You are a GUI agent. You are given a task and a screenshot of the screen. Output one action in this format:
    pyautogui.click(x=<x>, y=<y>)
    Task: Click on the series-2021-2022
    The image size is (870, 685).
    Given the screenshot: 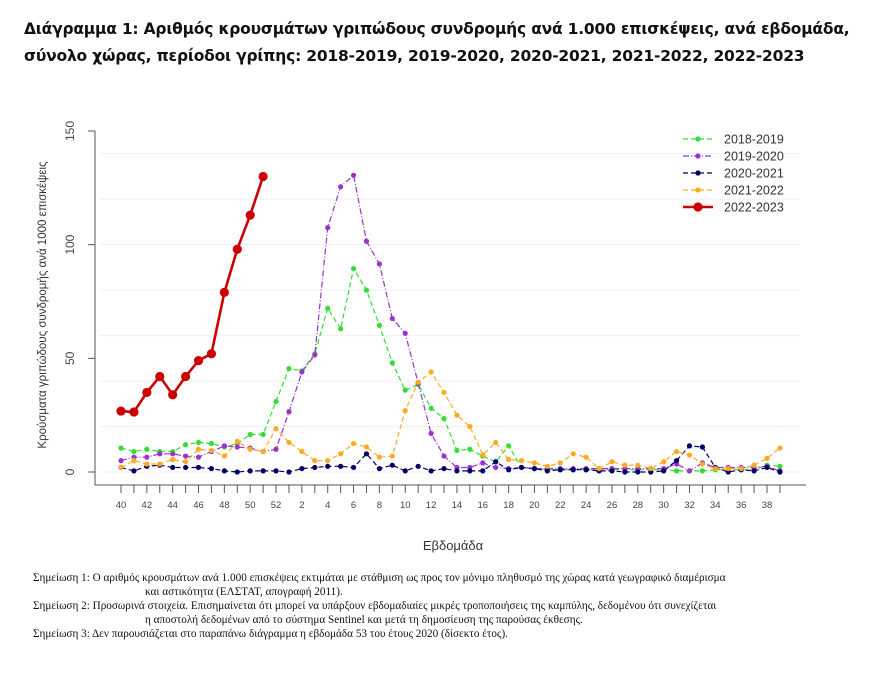 What is the action you would take?
    pyautogui.click(x=450, y=420)
    